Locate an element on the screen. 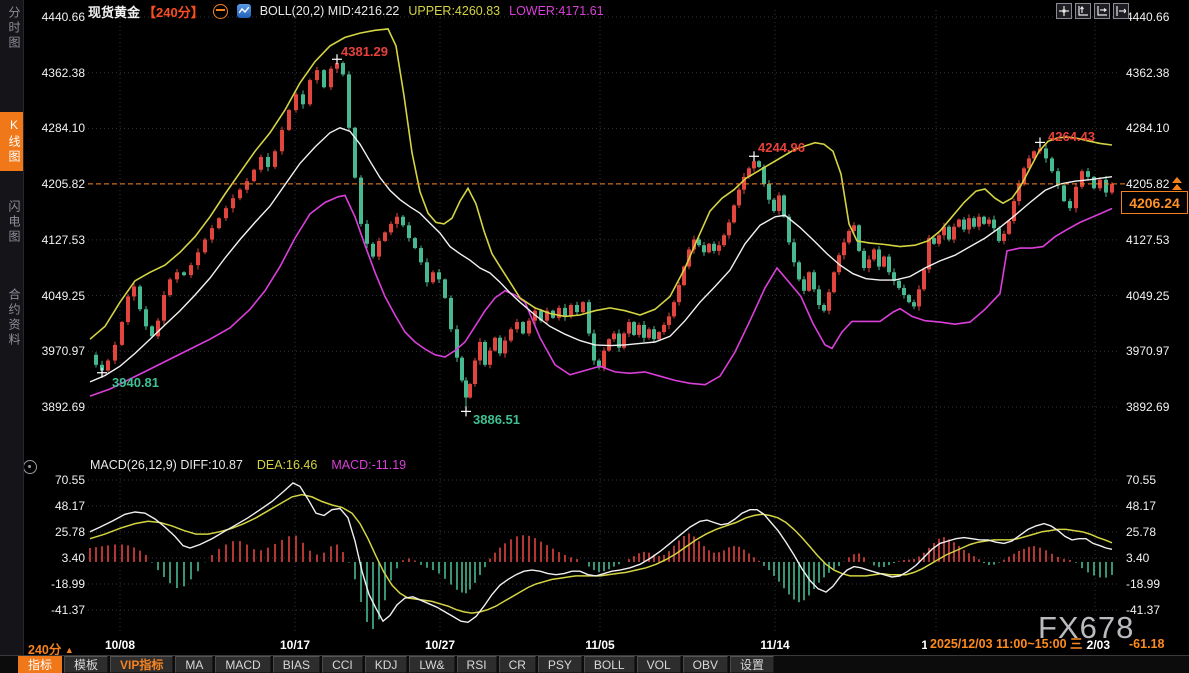 This screenshot has height=673, width=1189. toolbar-psy-button: PSY is located at coordinates (559, 664).